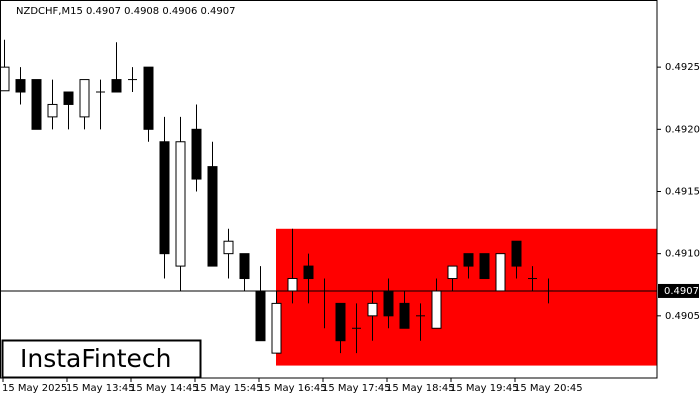 The height and width of the screenshot is (400, 700). I want to click on x-tick-label: 15 May 19:45, so click(484, 388).